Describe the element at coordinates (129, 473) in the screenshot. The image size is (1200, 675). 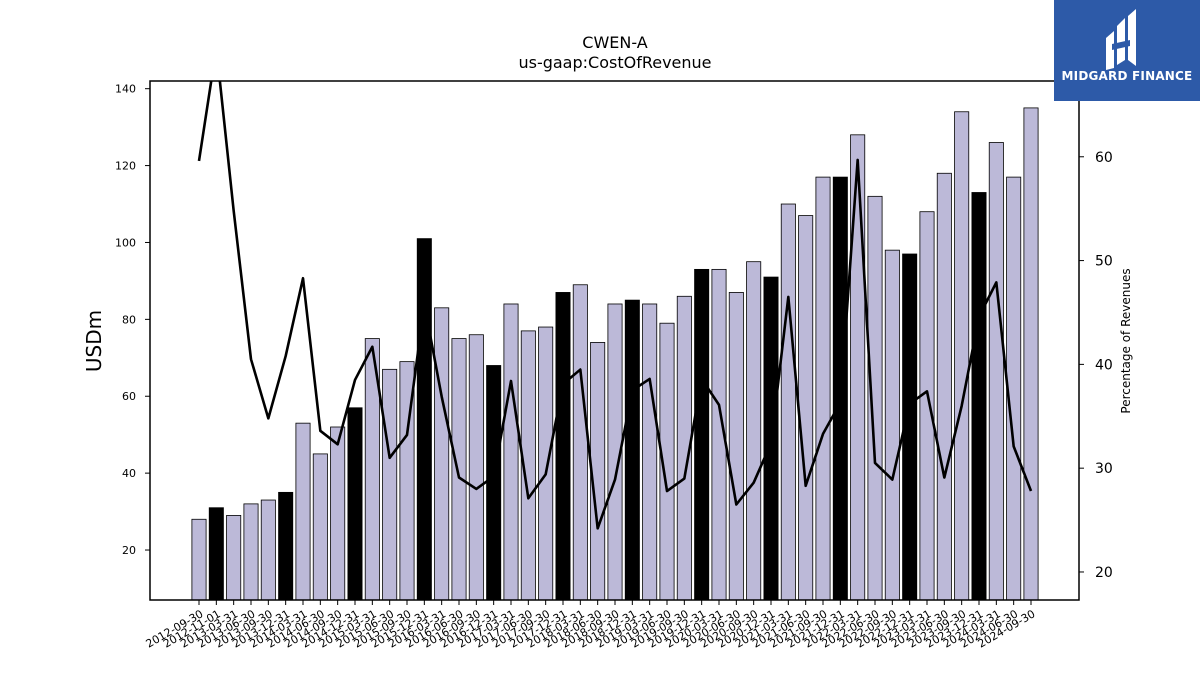
I see `y-tick-label: 40` at that location.